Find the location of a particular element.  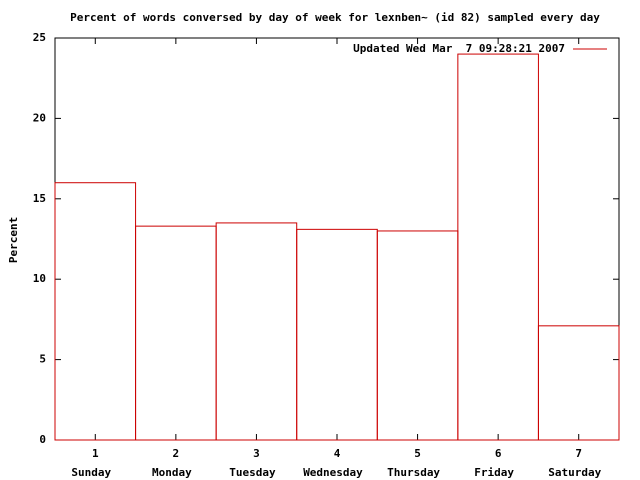

x-tick-label: 1 is located at coordinates (95, 453).